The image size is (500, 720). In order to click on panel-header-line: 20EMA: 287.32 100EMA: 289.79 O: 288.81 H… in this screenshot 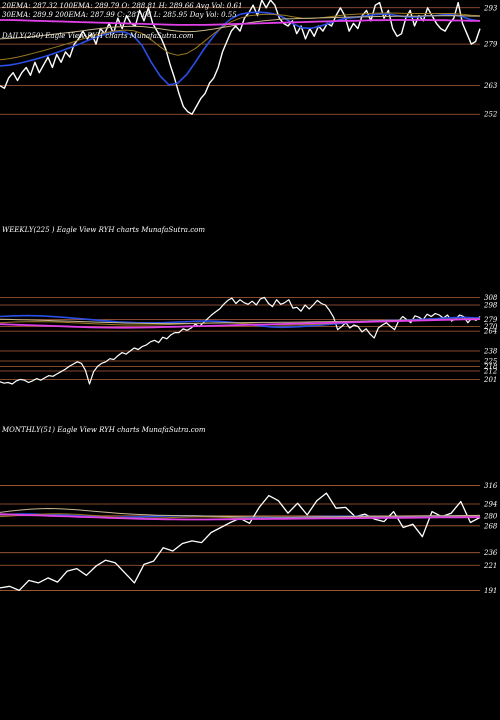, I will do `click(121, 6)`.